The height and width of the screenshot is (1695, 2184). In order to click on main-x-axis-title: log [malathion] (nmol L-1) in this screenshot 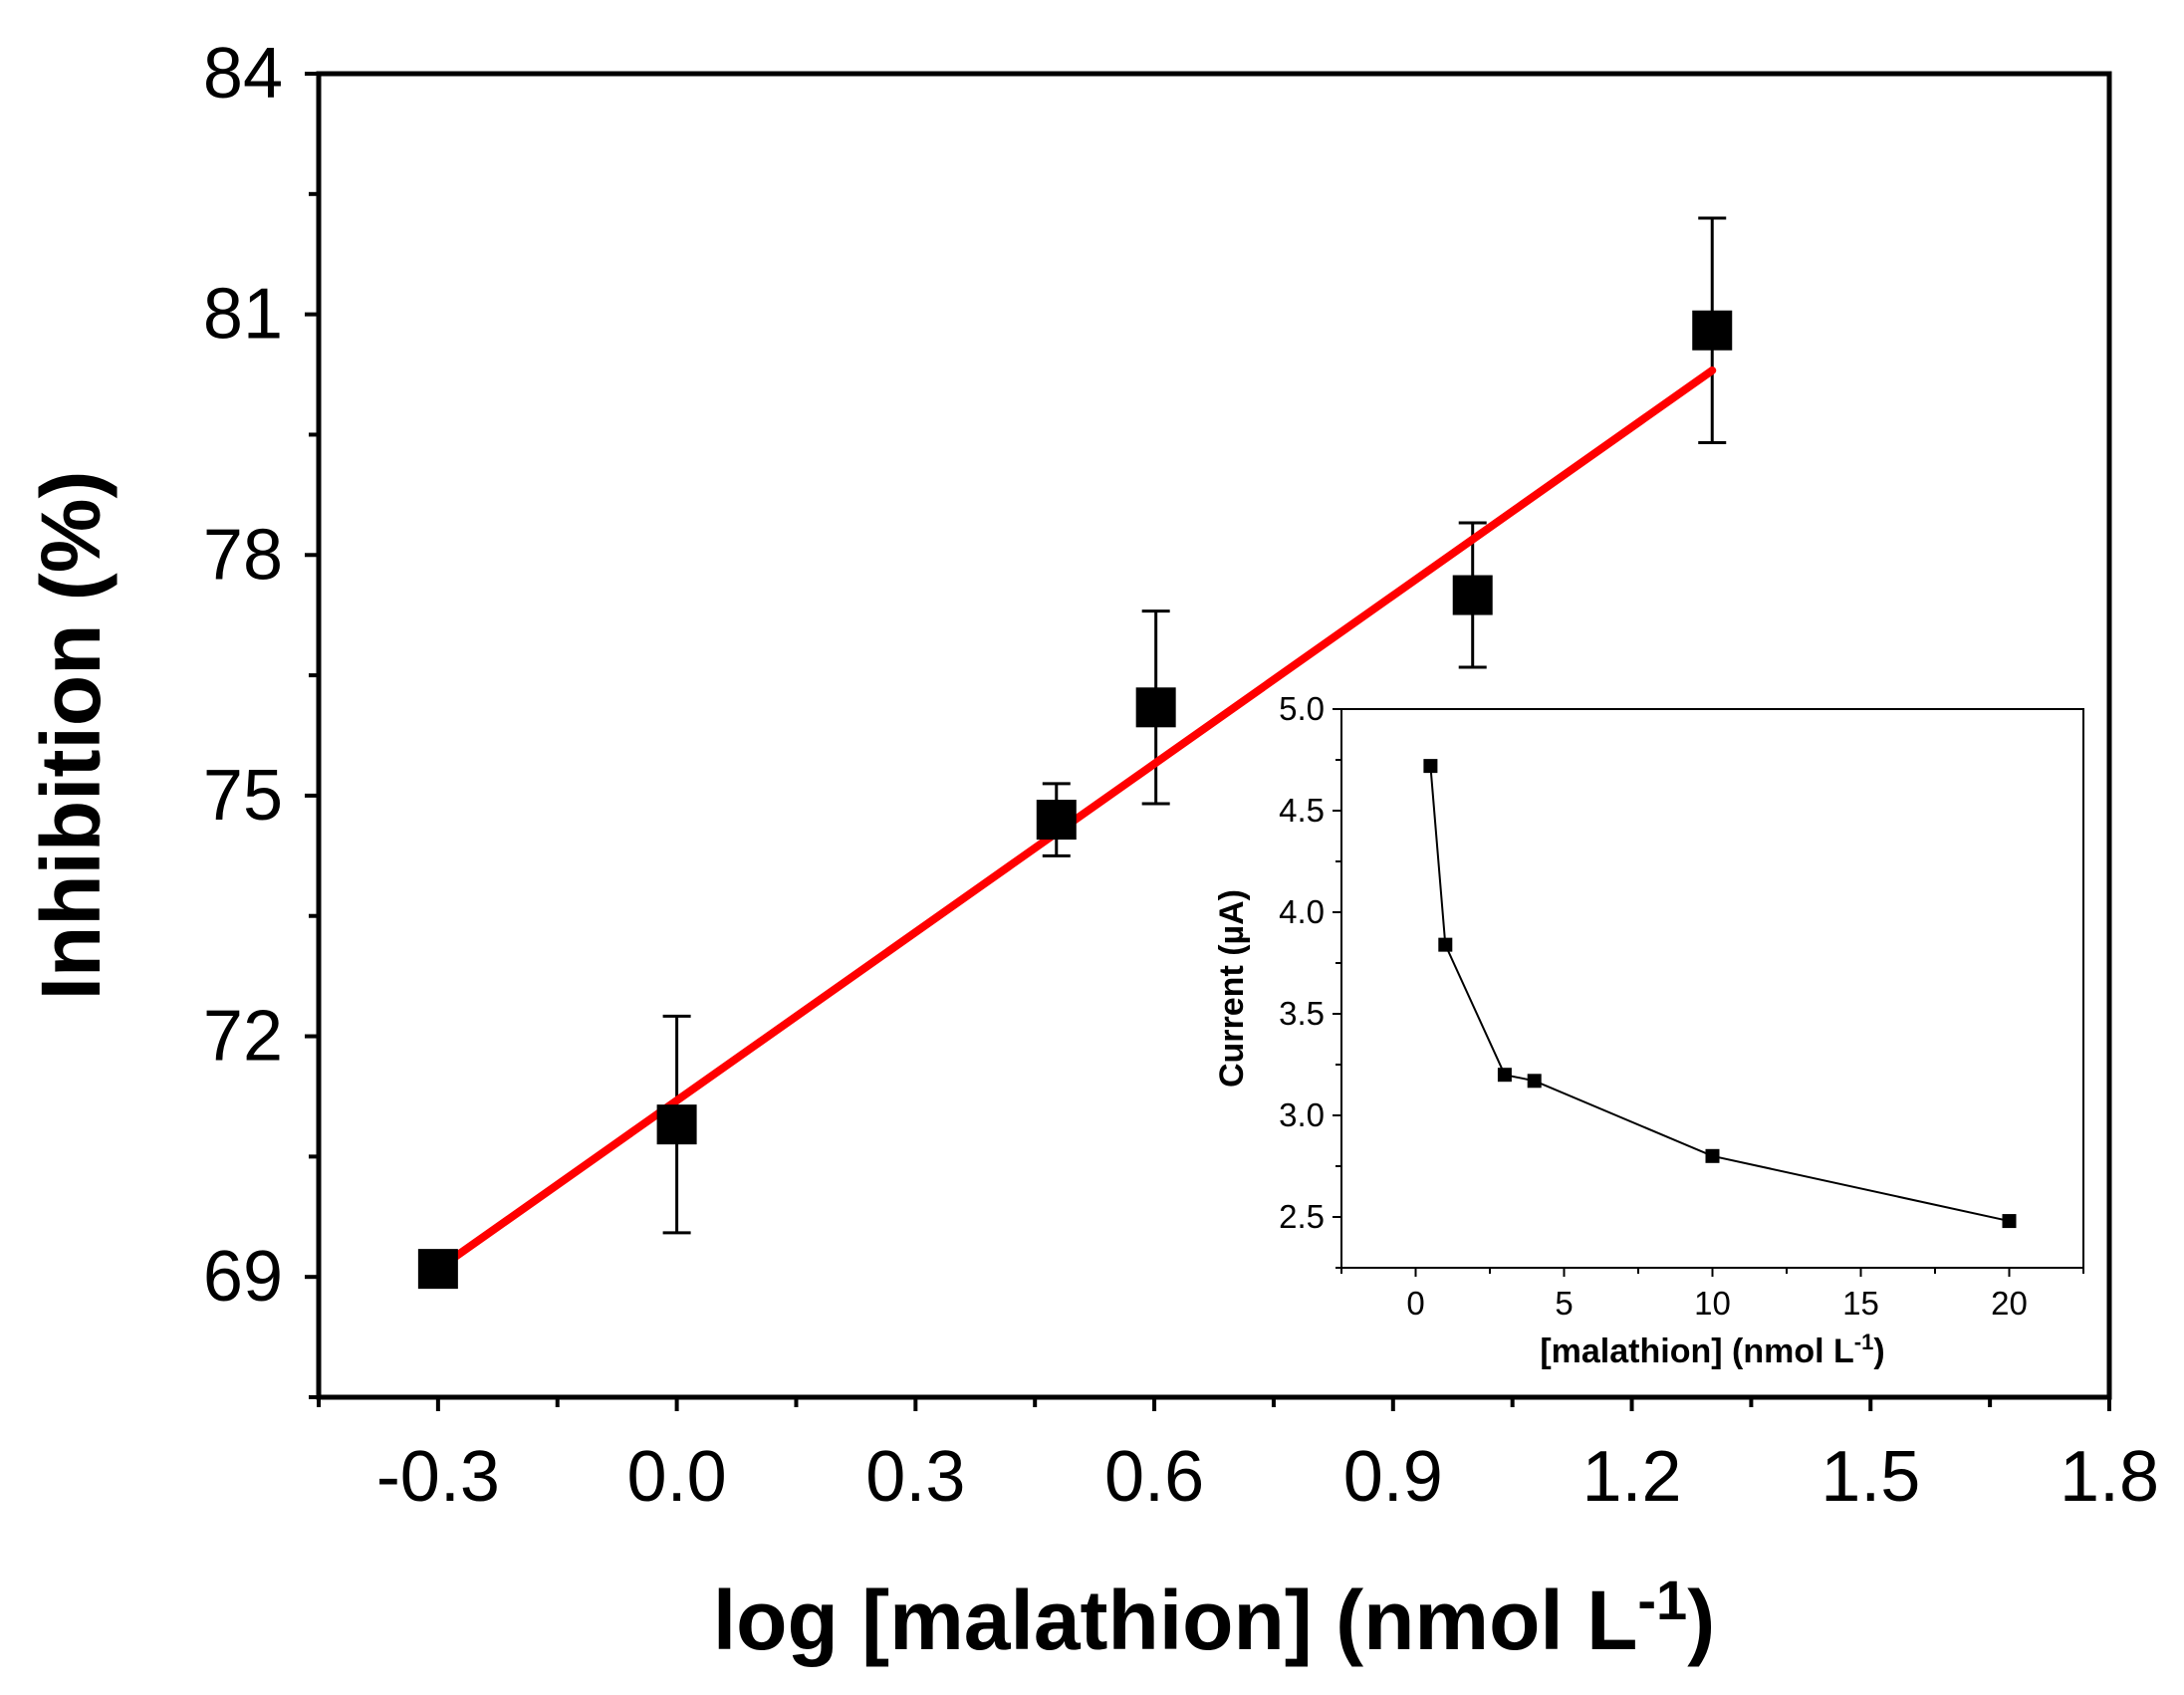, I will do `click(1214, 1618)`.